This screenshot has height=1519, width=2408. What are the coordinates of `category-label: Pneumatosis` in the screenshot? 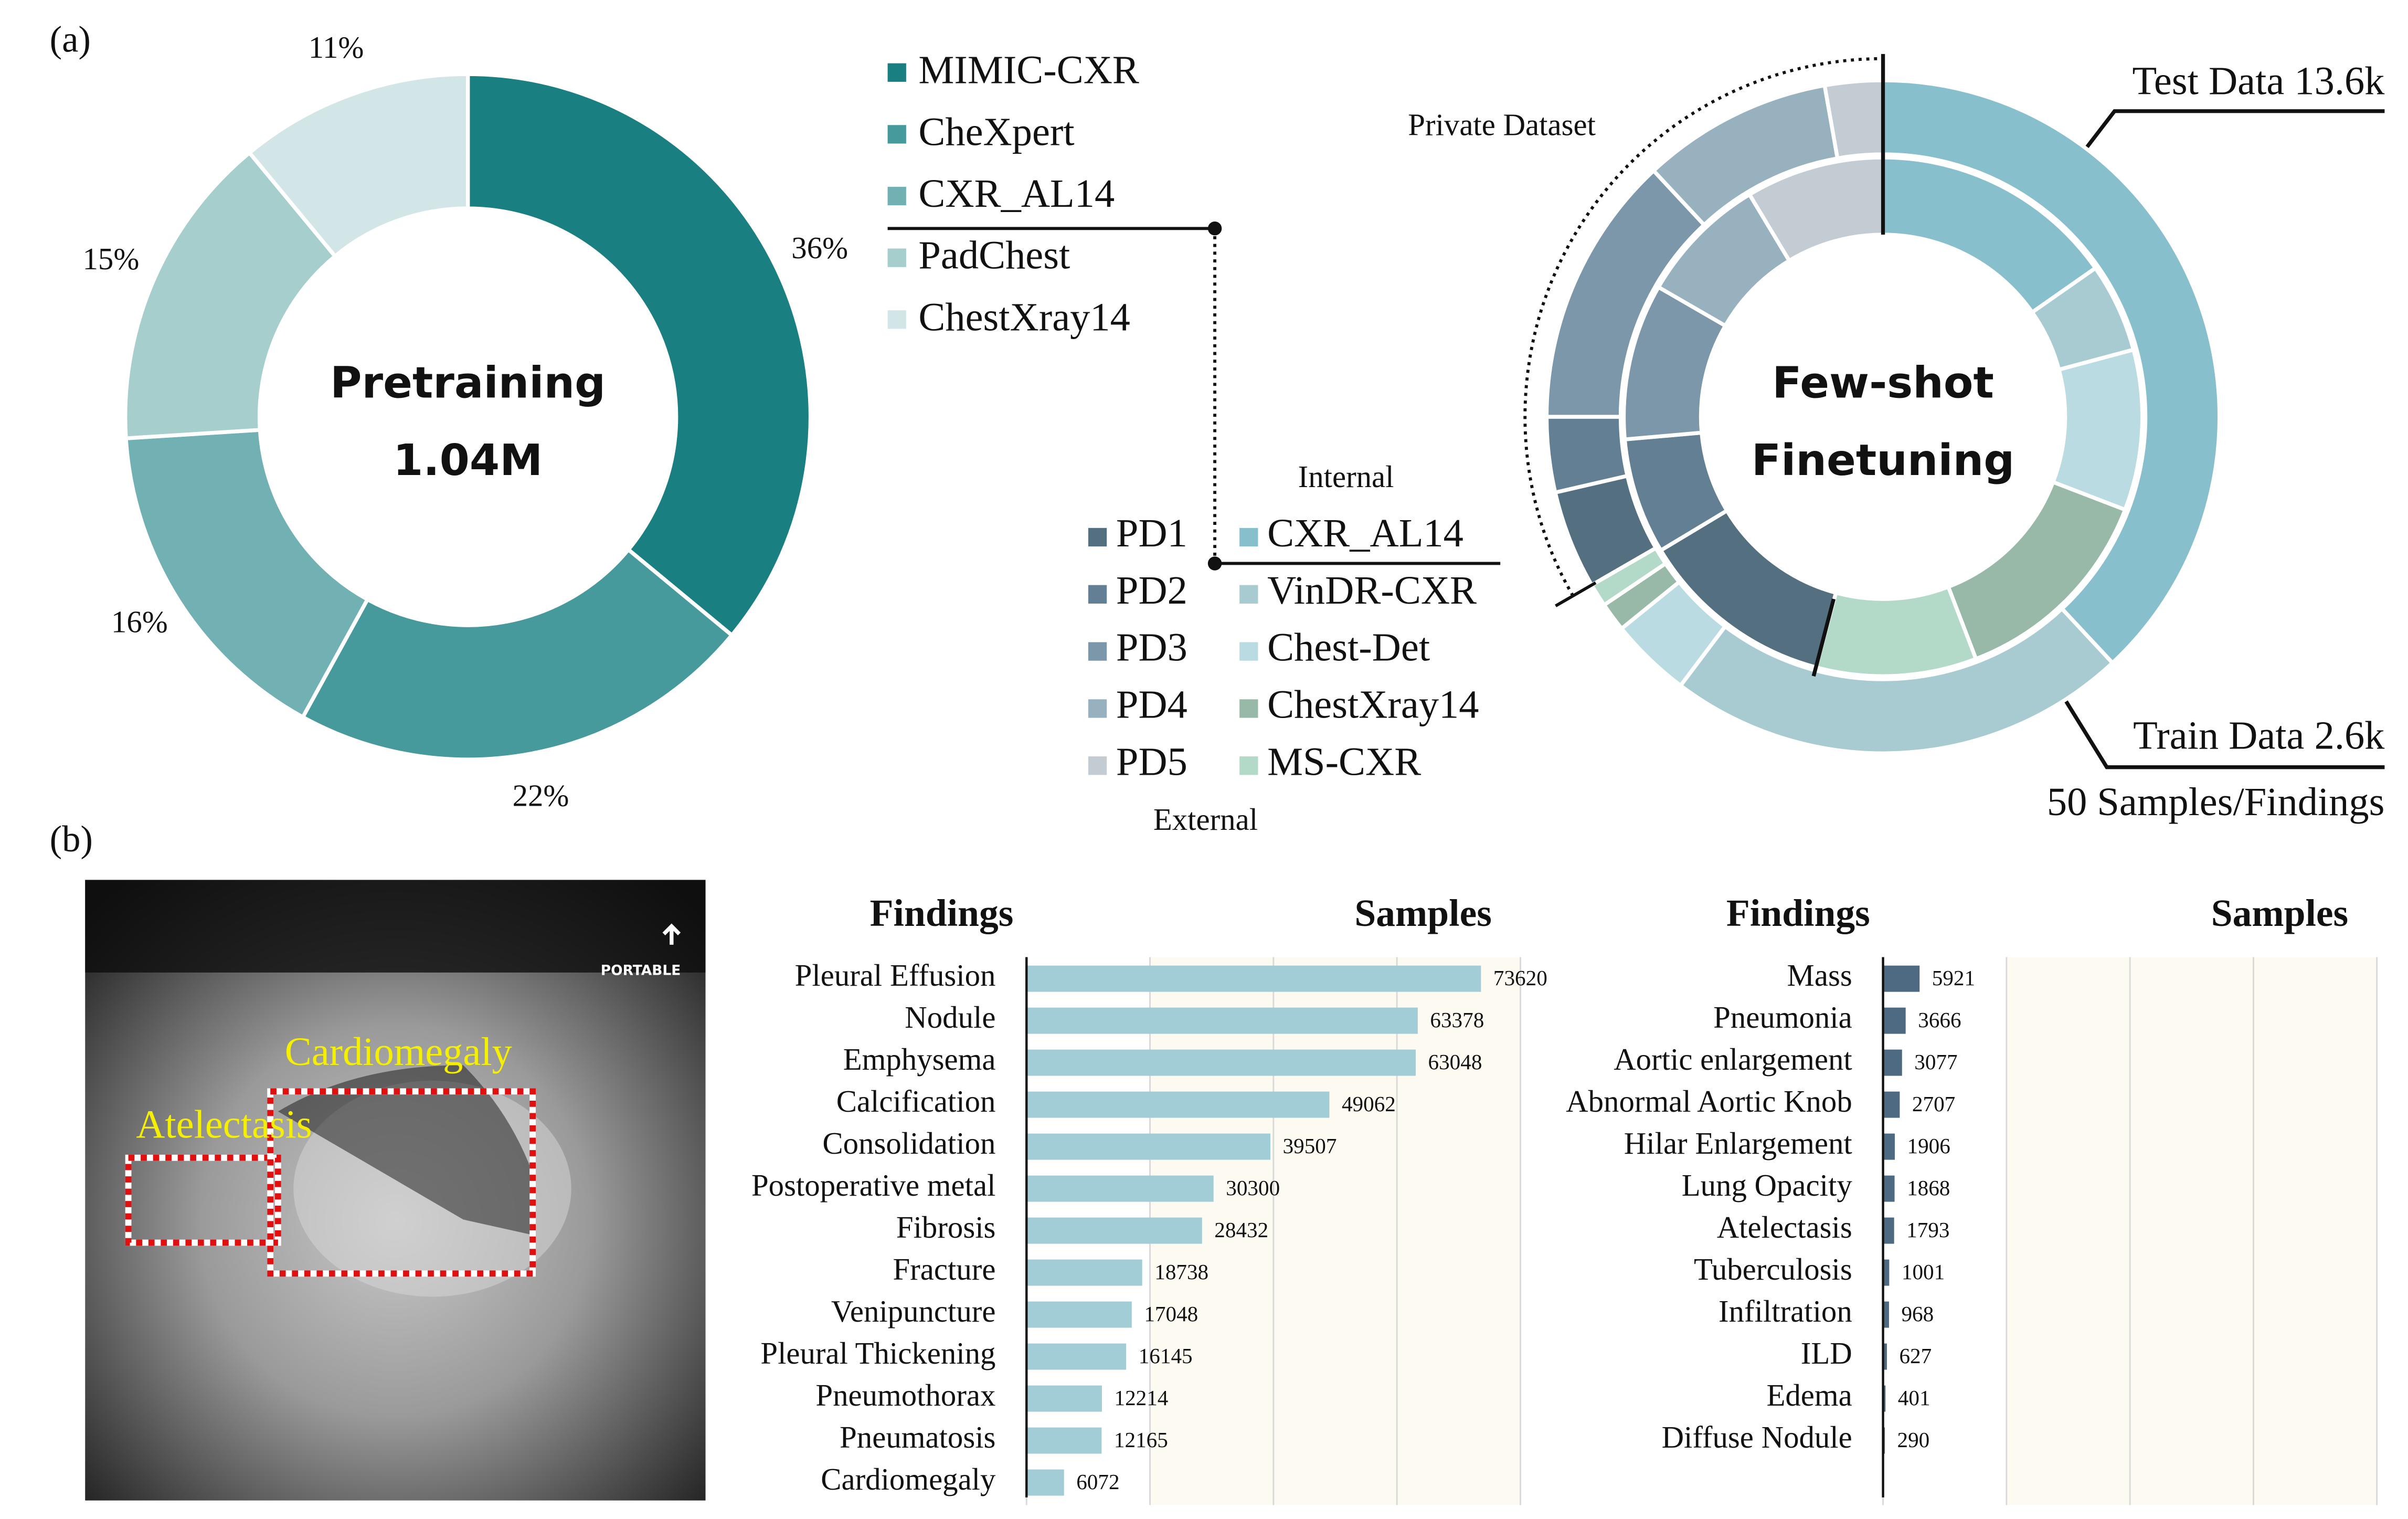 It's located at (917, 1437).